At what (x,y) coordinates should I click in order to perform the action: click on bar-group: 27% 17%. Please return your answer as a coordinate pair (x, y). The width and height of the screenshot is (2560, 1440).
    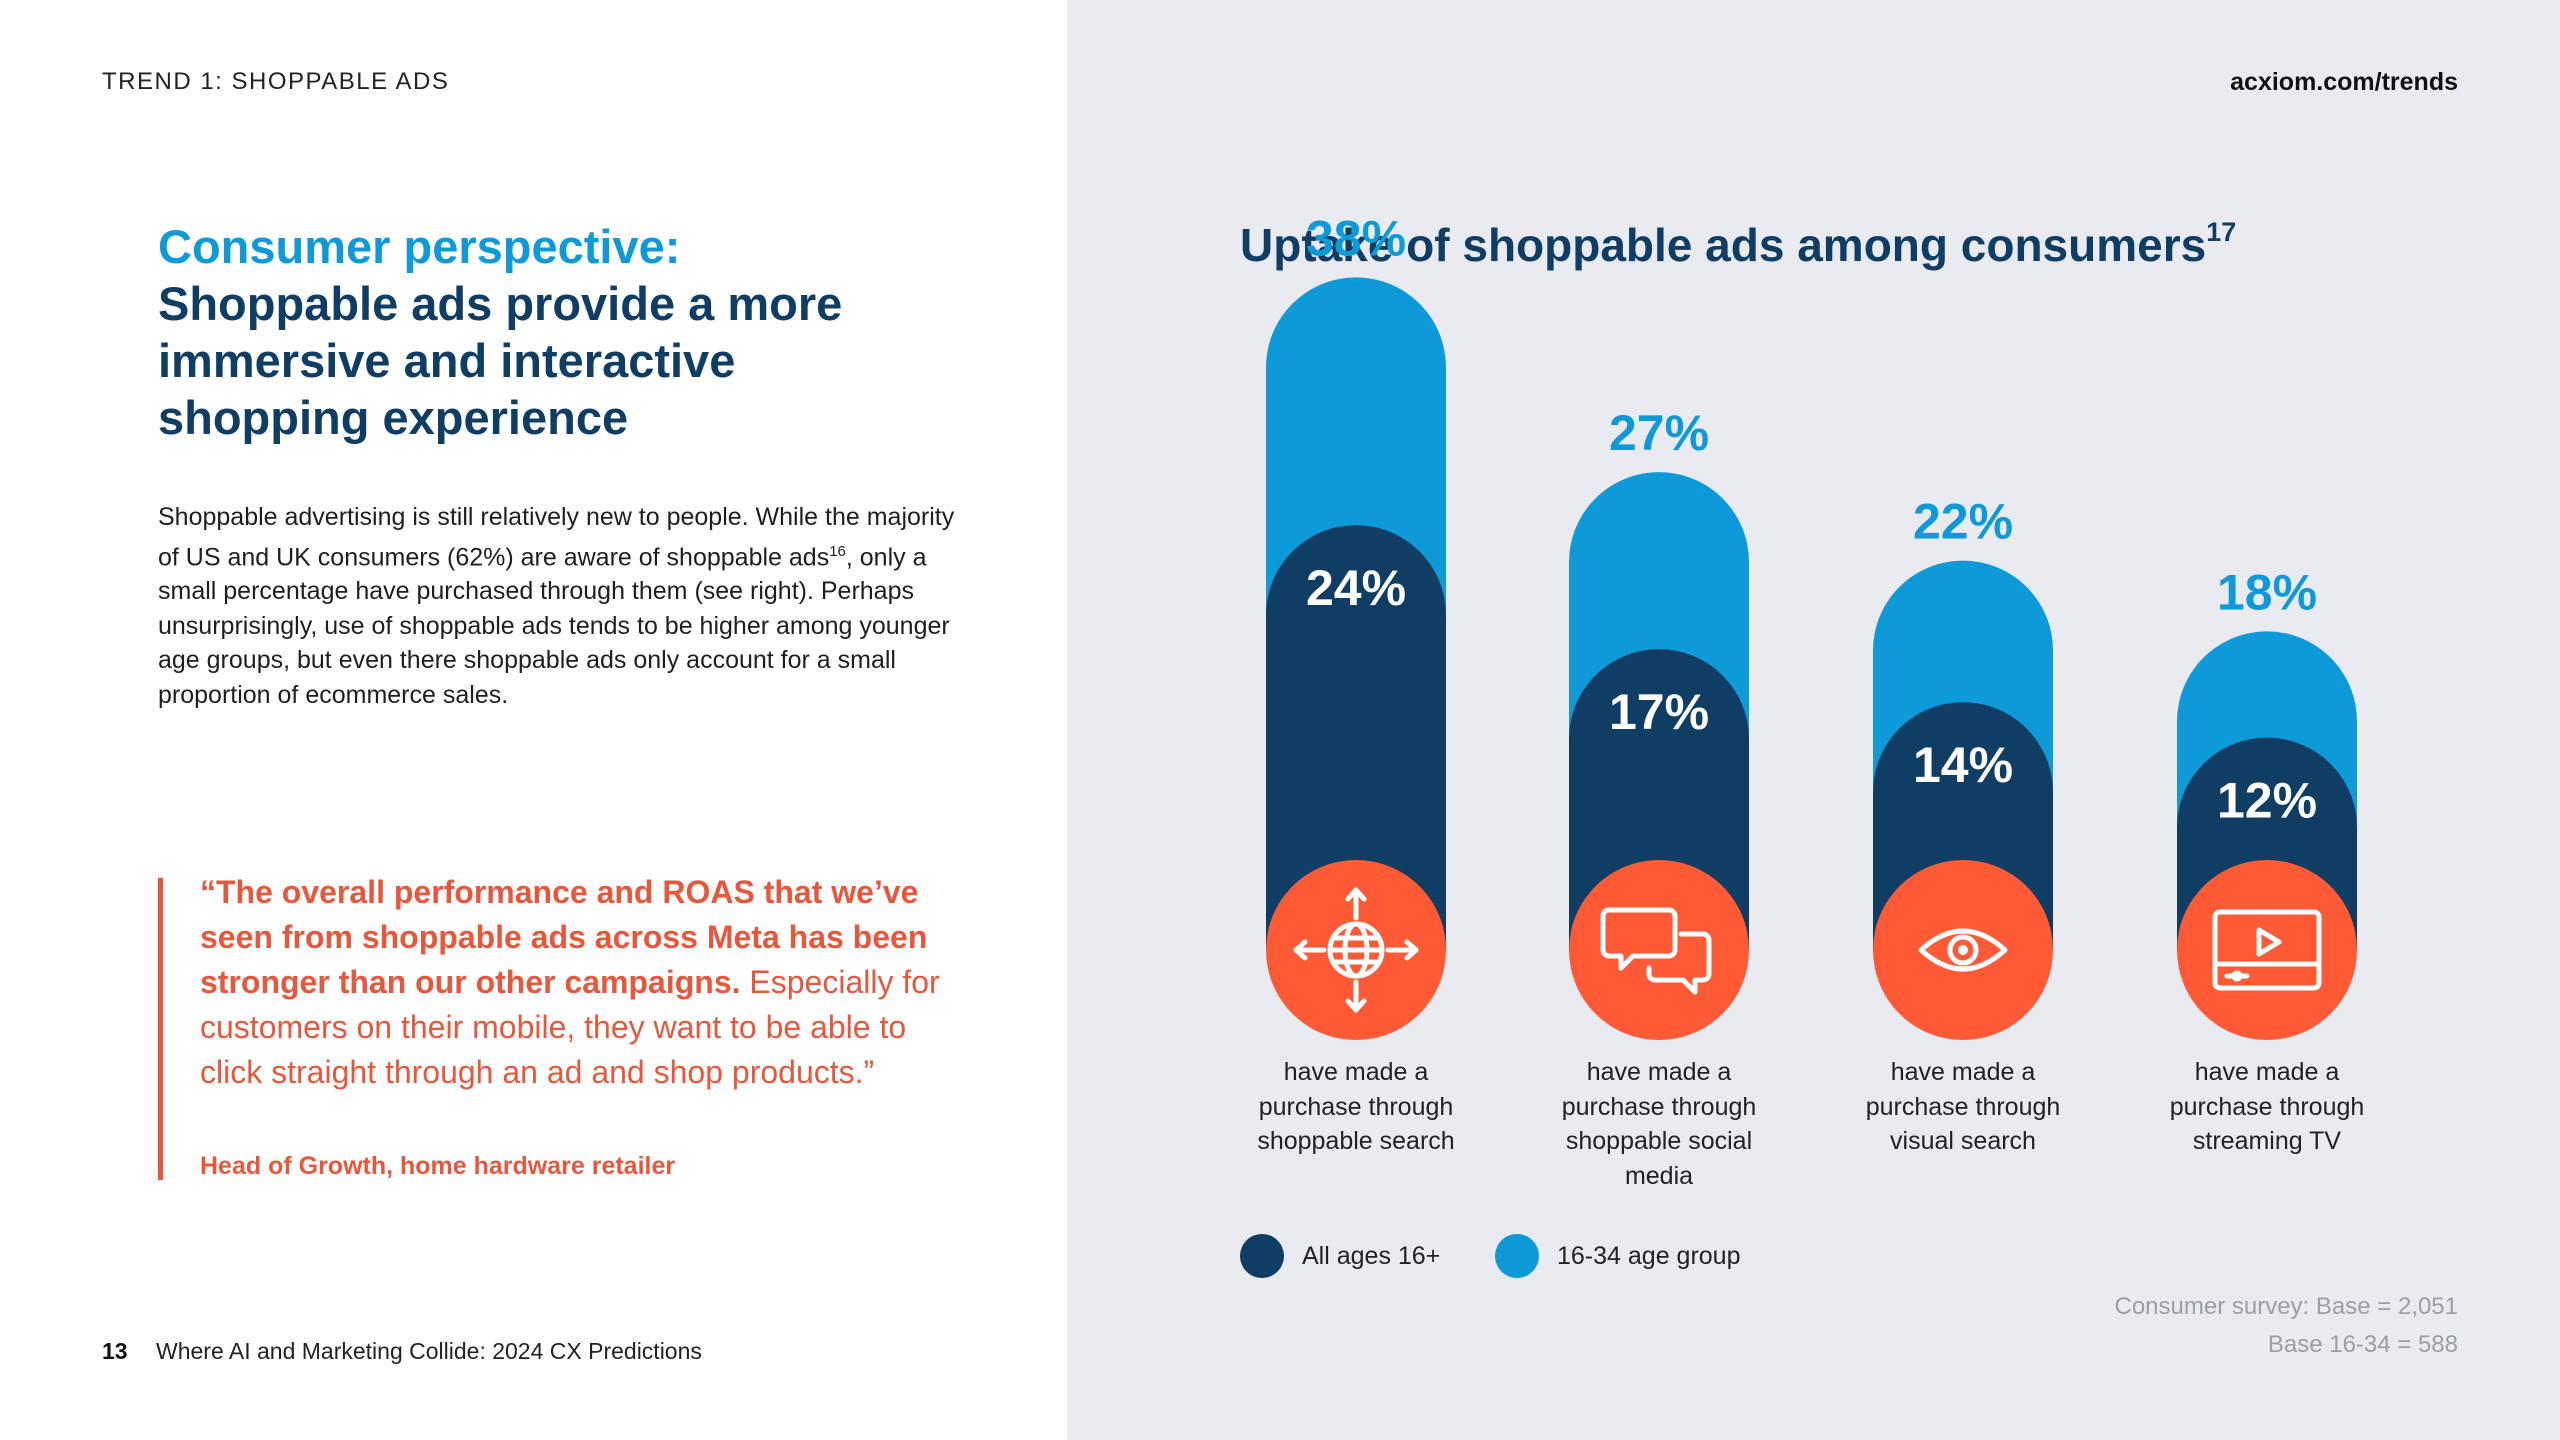
    Looking at the image, I should click on (1659, 722).